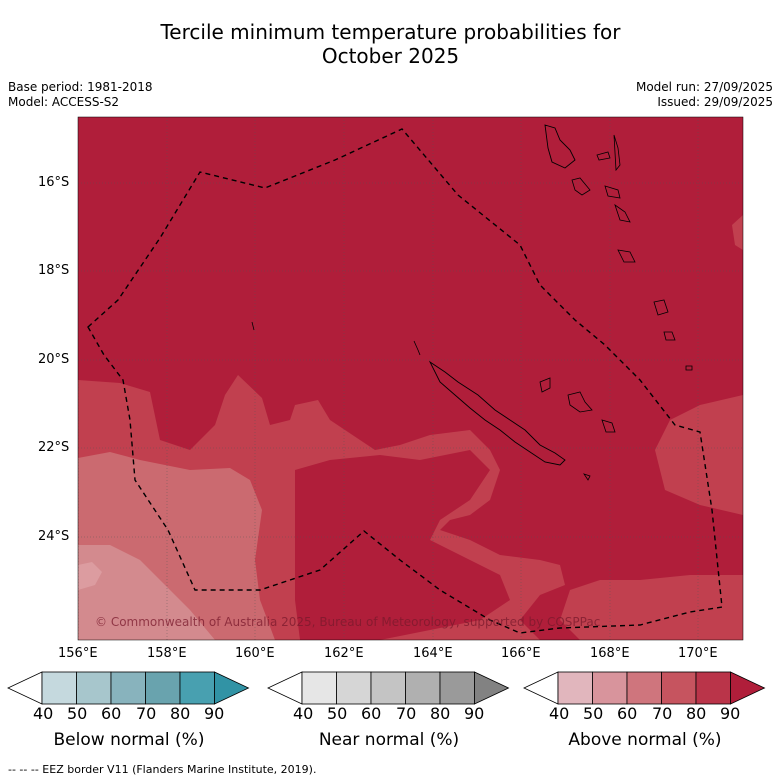 This screenshot has width=781, height=781. I want to click on near-tick-80: 80, so click(440, 713).